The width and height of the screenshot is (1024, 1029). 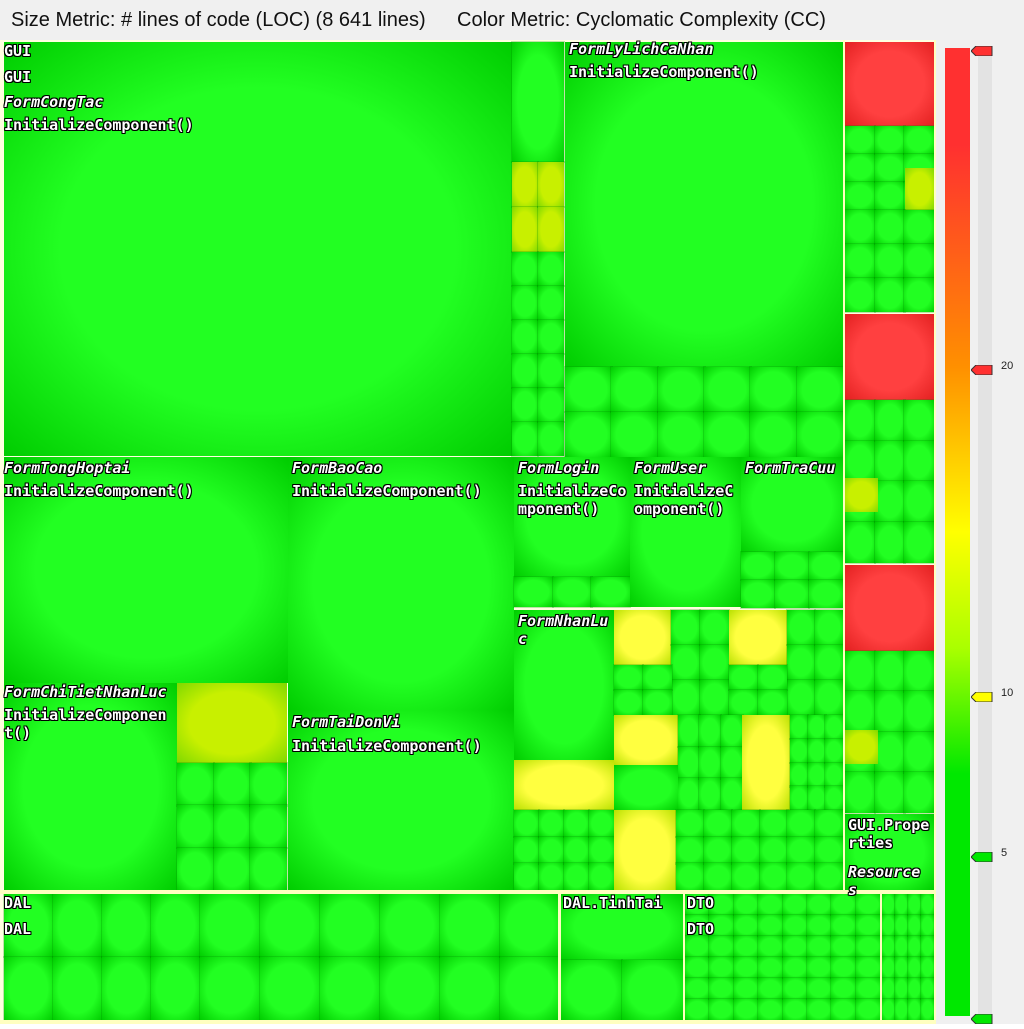 I want to click on form-tai-don-vi-block, so click(x=401, y=800).